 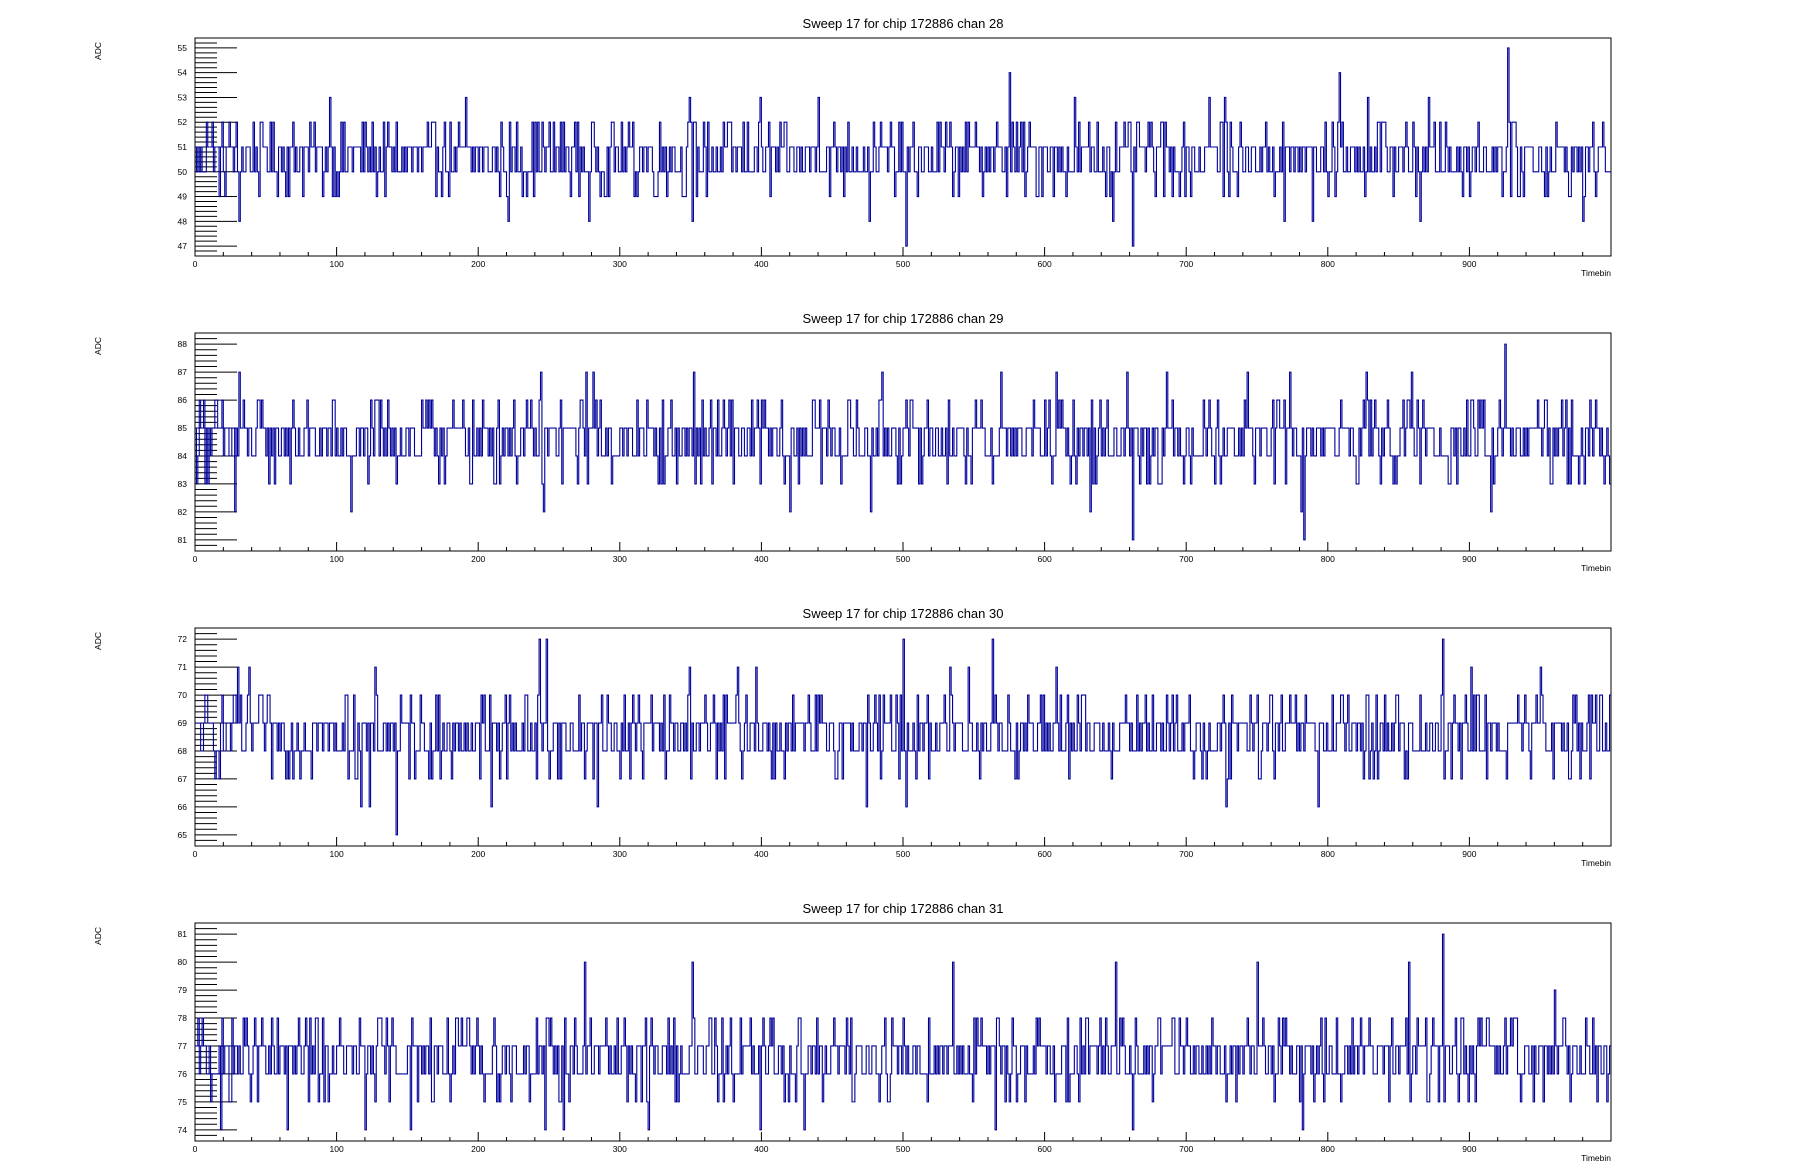 I want to click on chart-title: Sweep 17 for chip 172886 chan 31, so click(x=903, y=908).